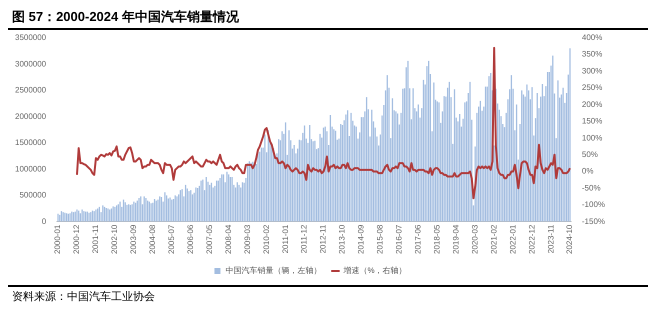  What do you see at coordinates (228, 239) in the screenshot?
I see `x-tick-label: 2008-04` at bounding box center [228, 239].